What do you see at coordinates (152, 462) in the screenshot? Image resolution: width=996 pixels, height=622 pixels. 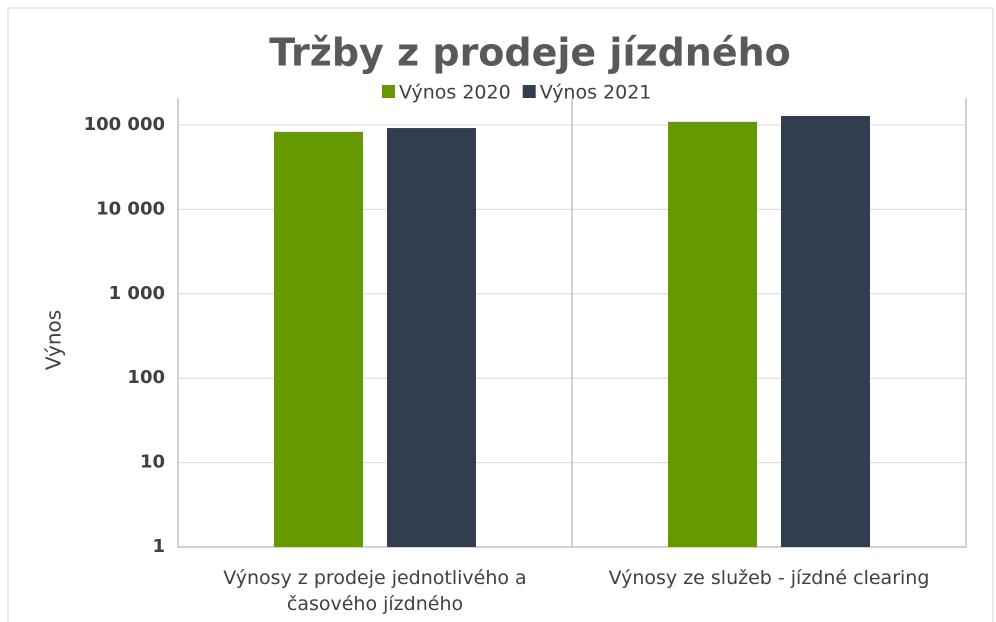 I see `y-tick-label: 10` at bounding box center [152, 462].